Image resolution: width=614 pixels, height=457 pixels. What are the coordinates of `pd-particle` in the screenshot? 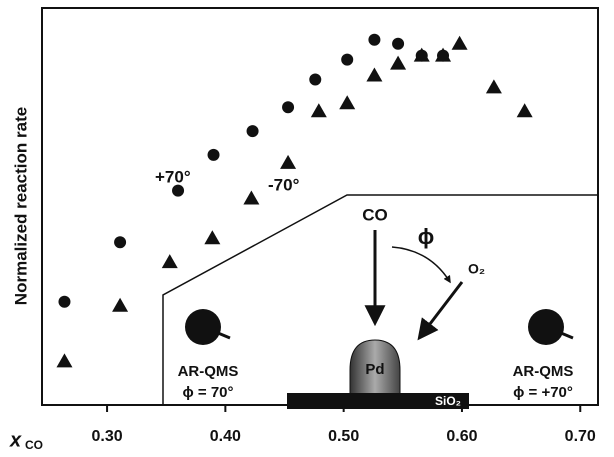 It's located at (375, 367).